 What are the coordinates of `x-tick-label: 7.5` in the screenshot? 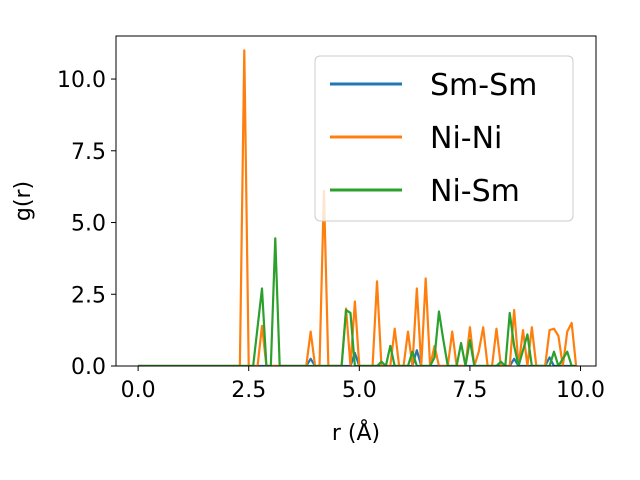 It's located at (469, 390).